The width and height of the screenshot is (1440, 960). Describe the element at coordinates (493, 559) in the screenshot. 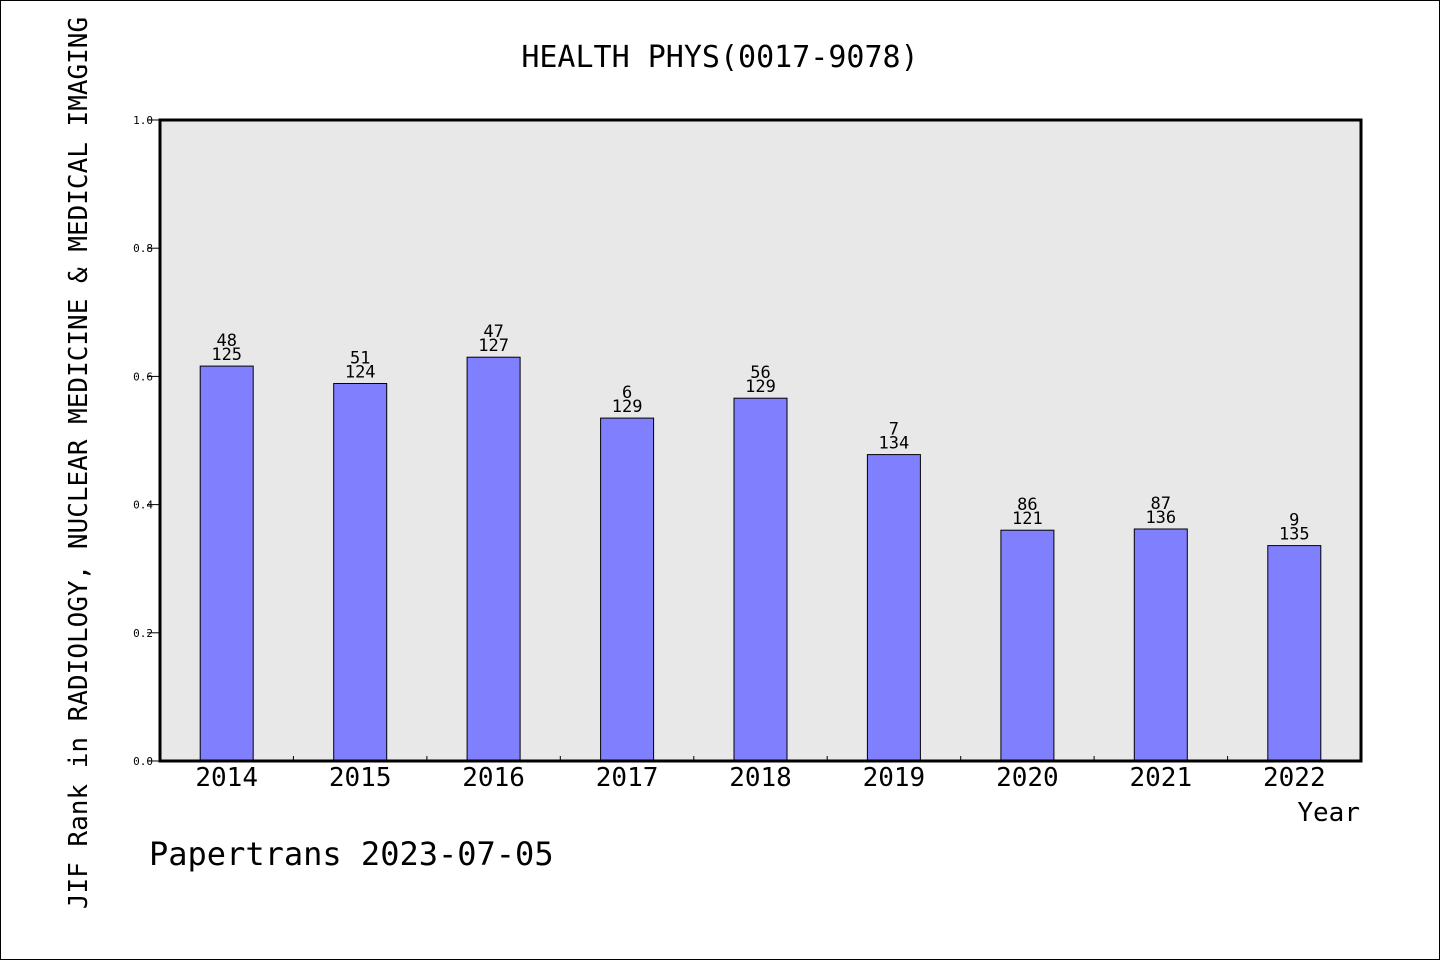

I see `bar-2016` at that location.